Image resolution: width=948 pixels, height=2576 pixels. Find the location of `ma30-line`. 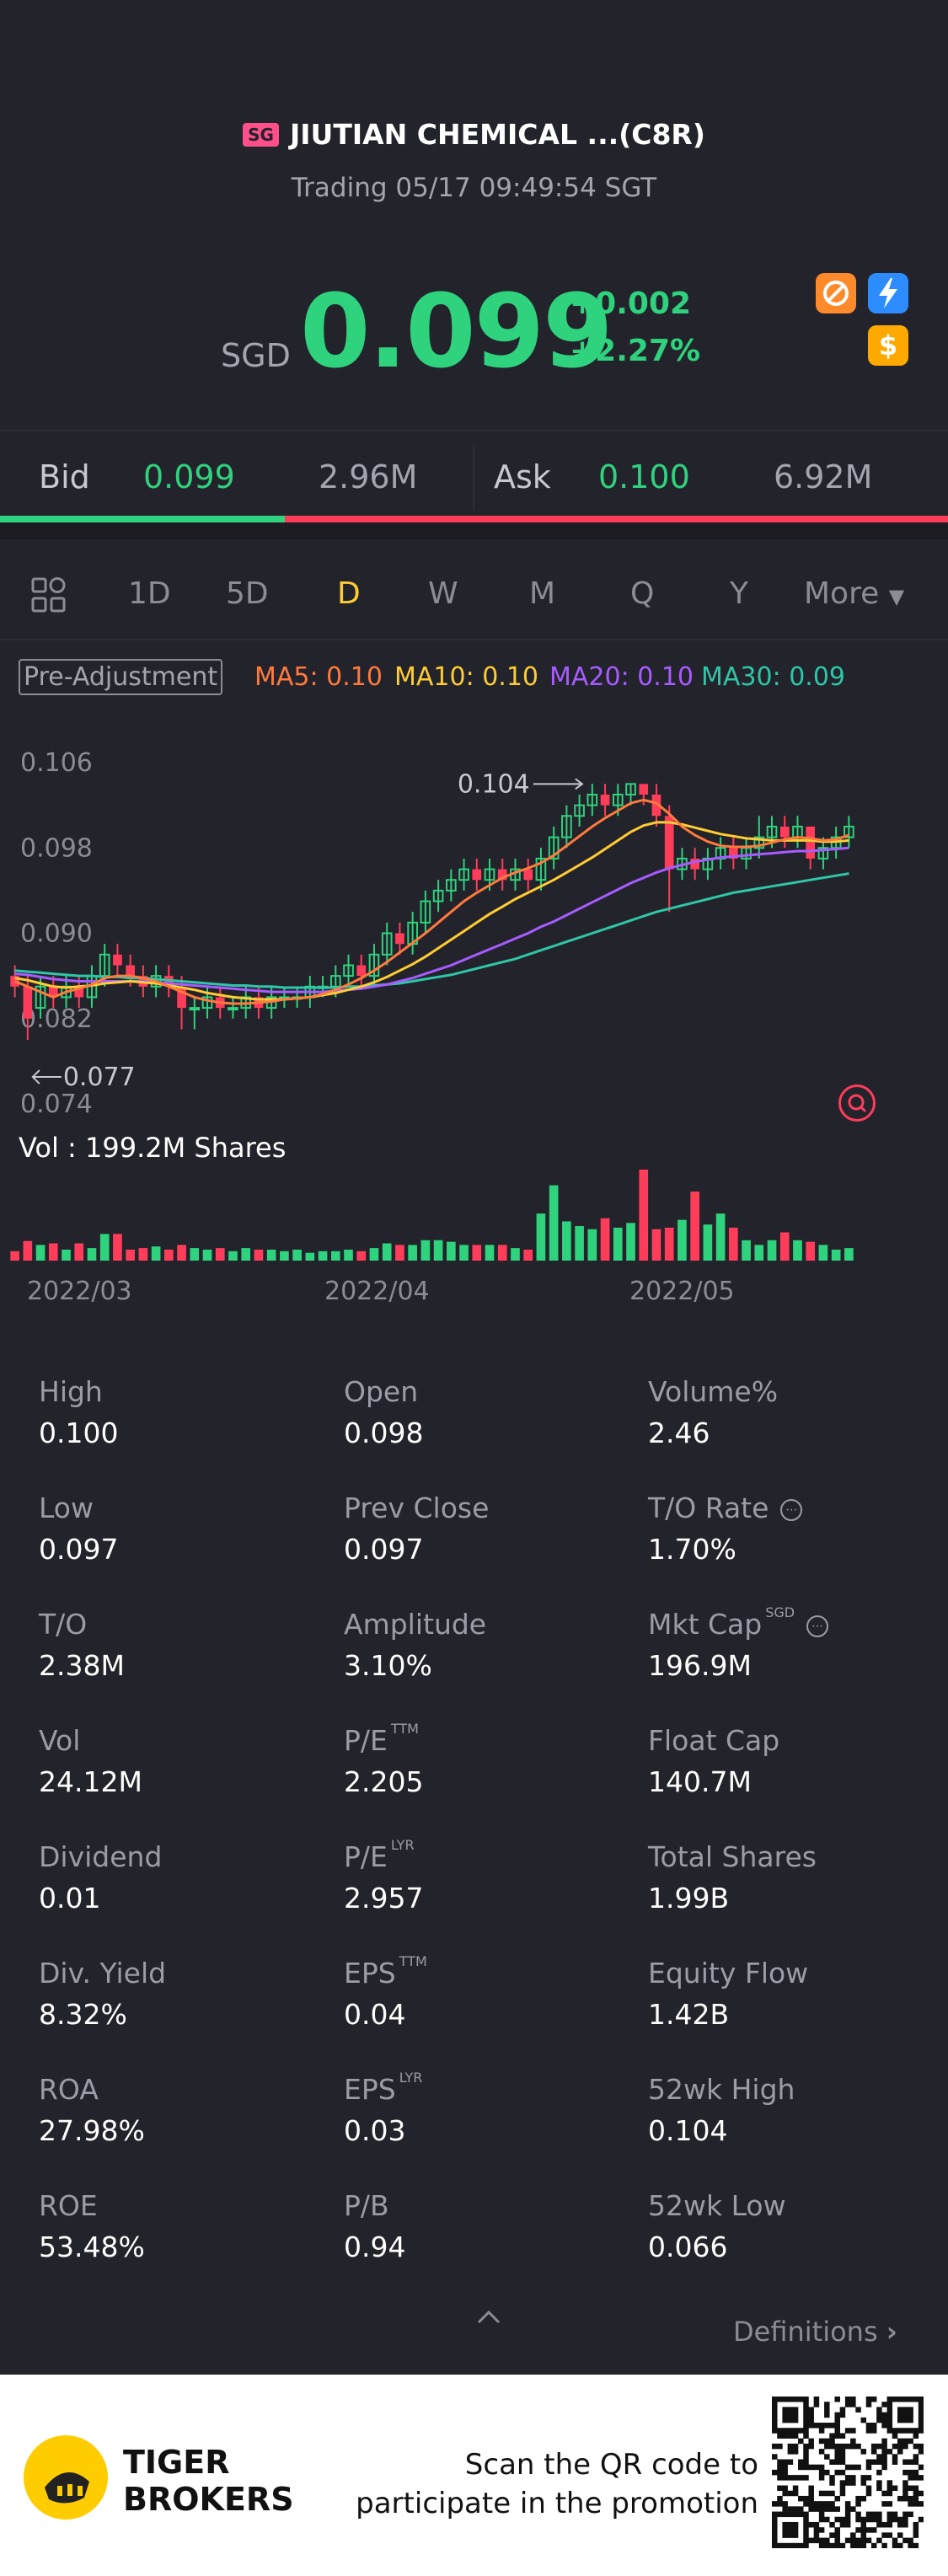

ma30-line is located at coordinates (431, 930).